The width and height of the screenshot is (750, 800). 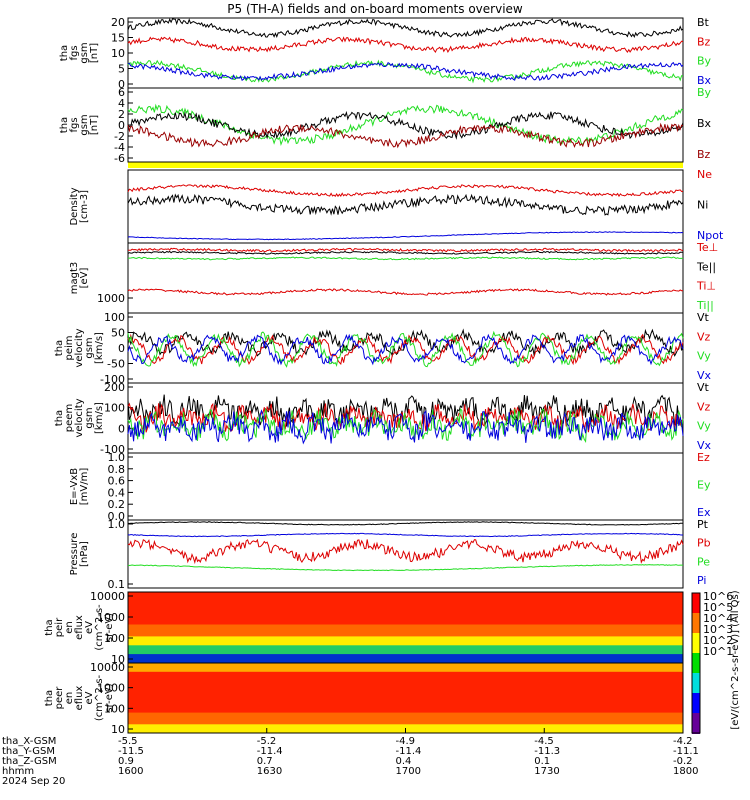 What do you see at coordinates (703, 524) in the screenshot?
I see `legend-Pt: Pt` at bounding box center [703, 524].